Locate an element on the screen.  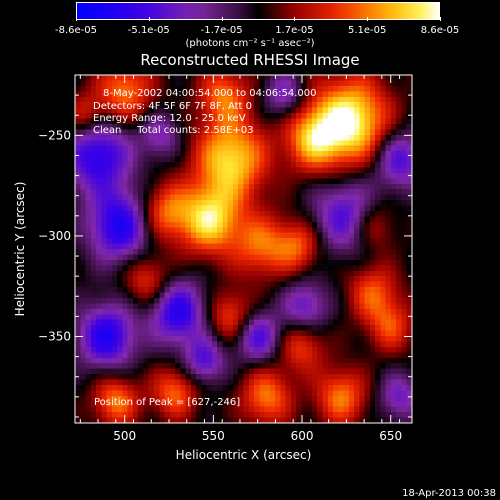
colorbar-tick-label: -8.6e-05 is located at coordinates (76, 30).